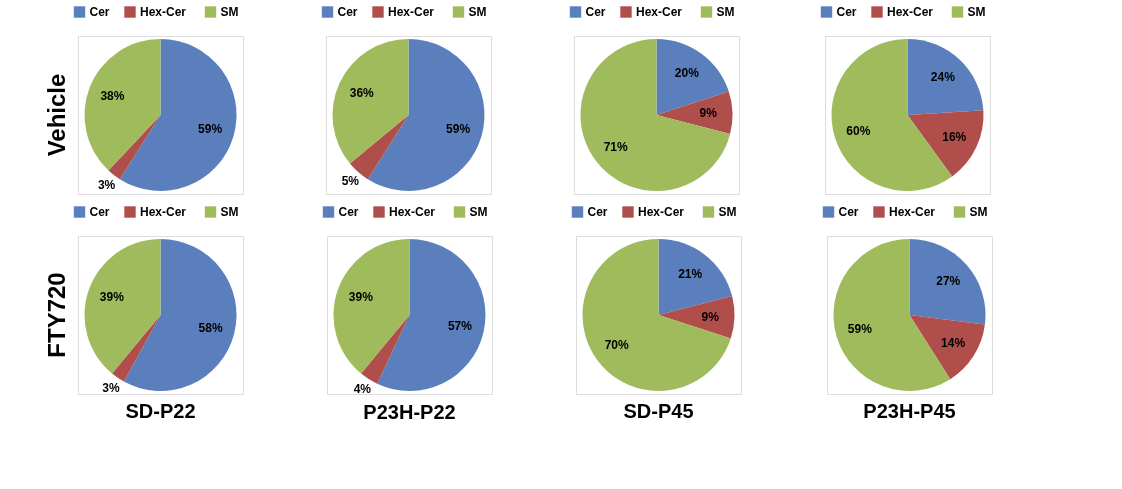 The image size is (1122, 489). I want to click on data-label: 38%, so click(112, 95).